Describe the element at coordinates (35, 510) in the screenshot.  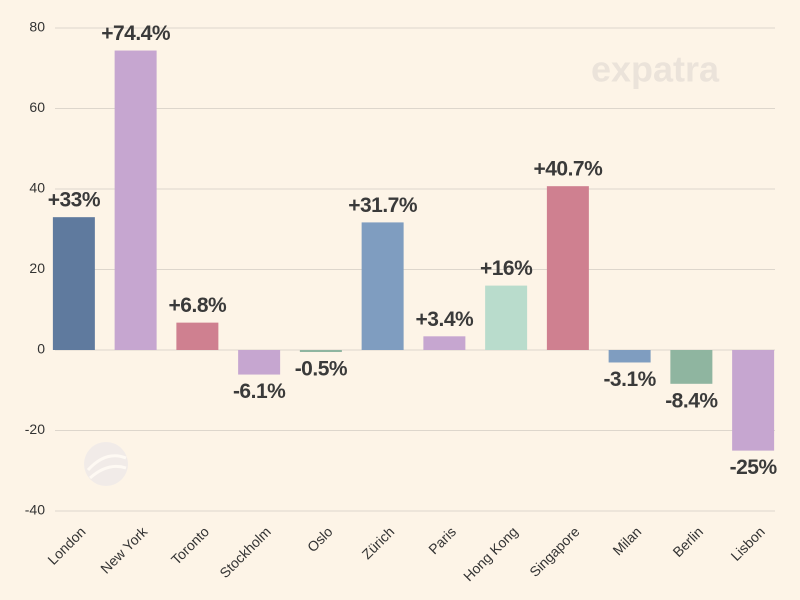
I see `y-tick-label: -40` at that location.